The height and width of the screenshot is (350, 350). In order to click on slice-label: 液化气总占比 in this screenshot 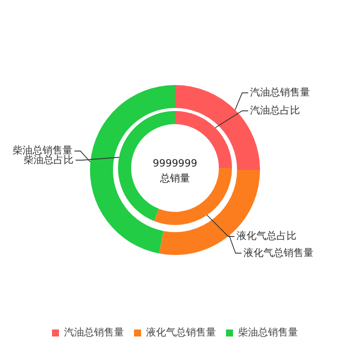, I will do `click(266, 236)`.